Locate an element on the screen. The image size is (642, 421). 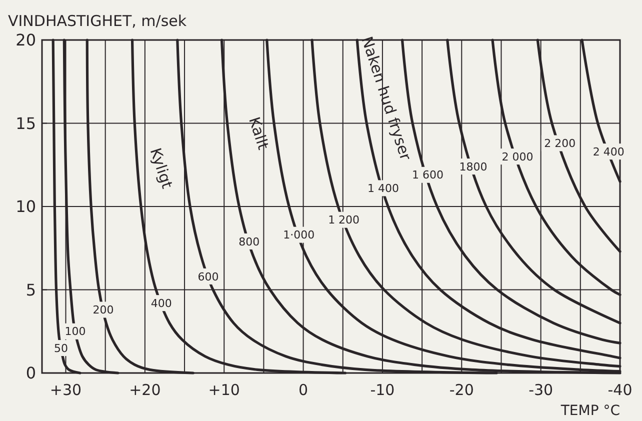
series-label: 2 200 is located at coordinates (560, 143).